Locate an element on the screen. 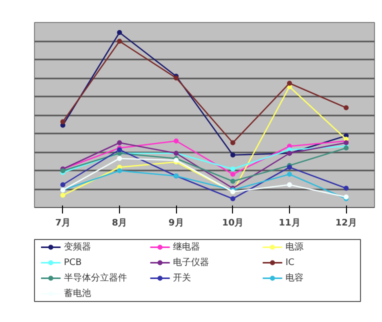 This screenshot has width=382, height=322. x-tick-label: 12月 is located at coordinates (346, 223).